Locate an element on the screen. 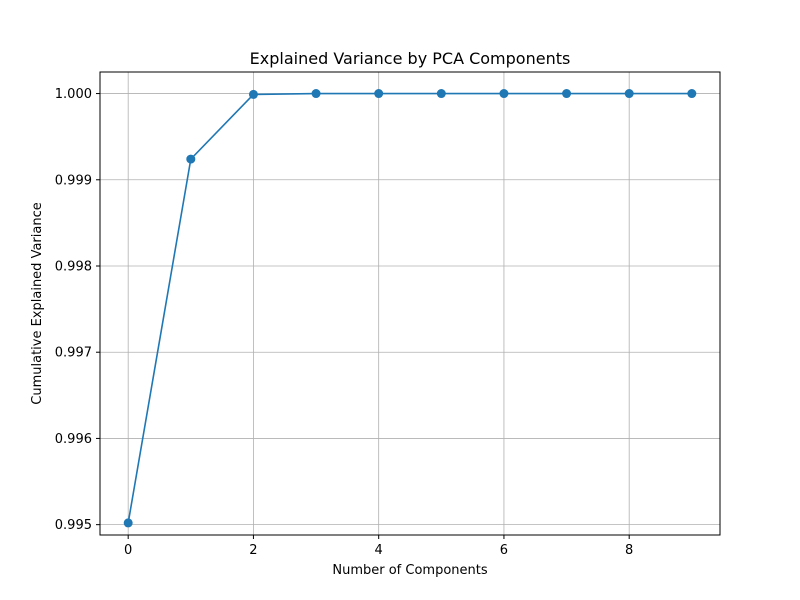 This screenshot has width=800, height=600. x-tick-label: 4 is located at coordinates (379, 550).